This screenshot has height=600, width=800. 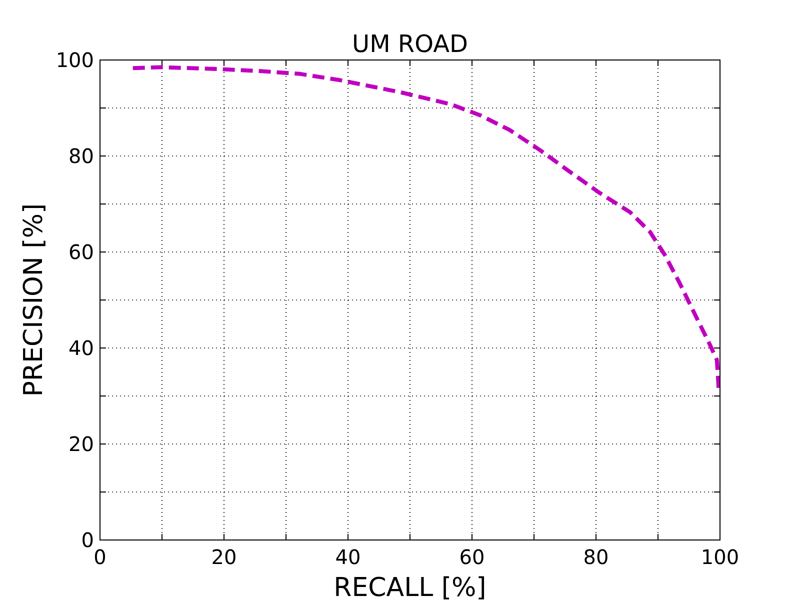 What do you see at coordinates (410, 586) in the screenshot?
I see `x-axis-title: RECALL [%]` at bounding box center [410, 586].